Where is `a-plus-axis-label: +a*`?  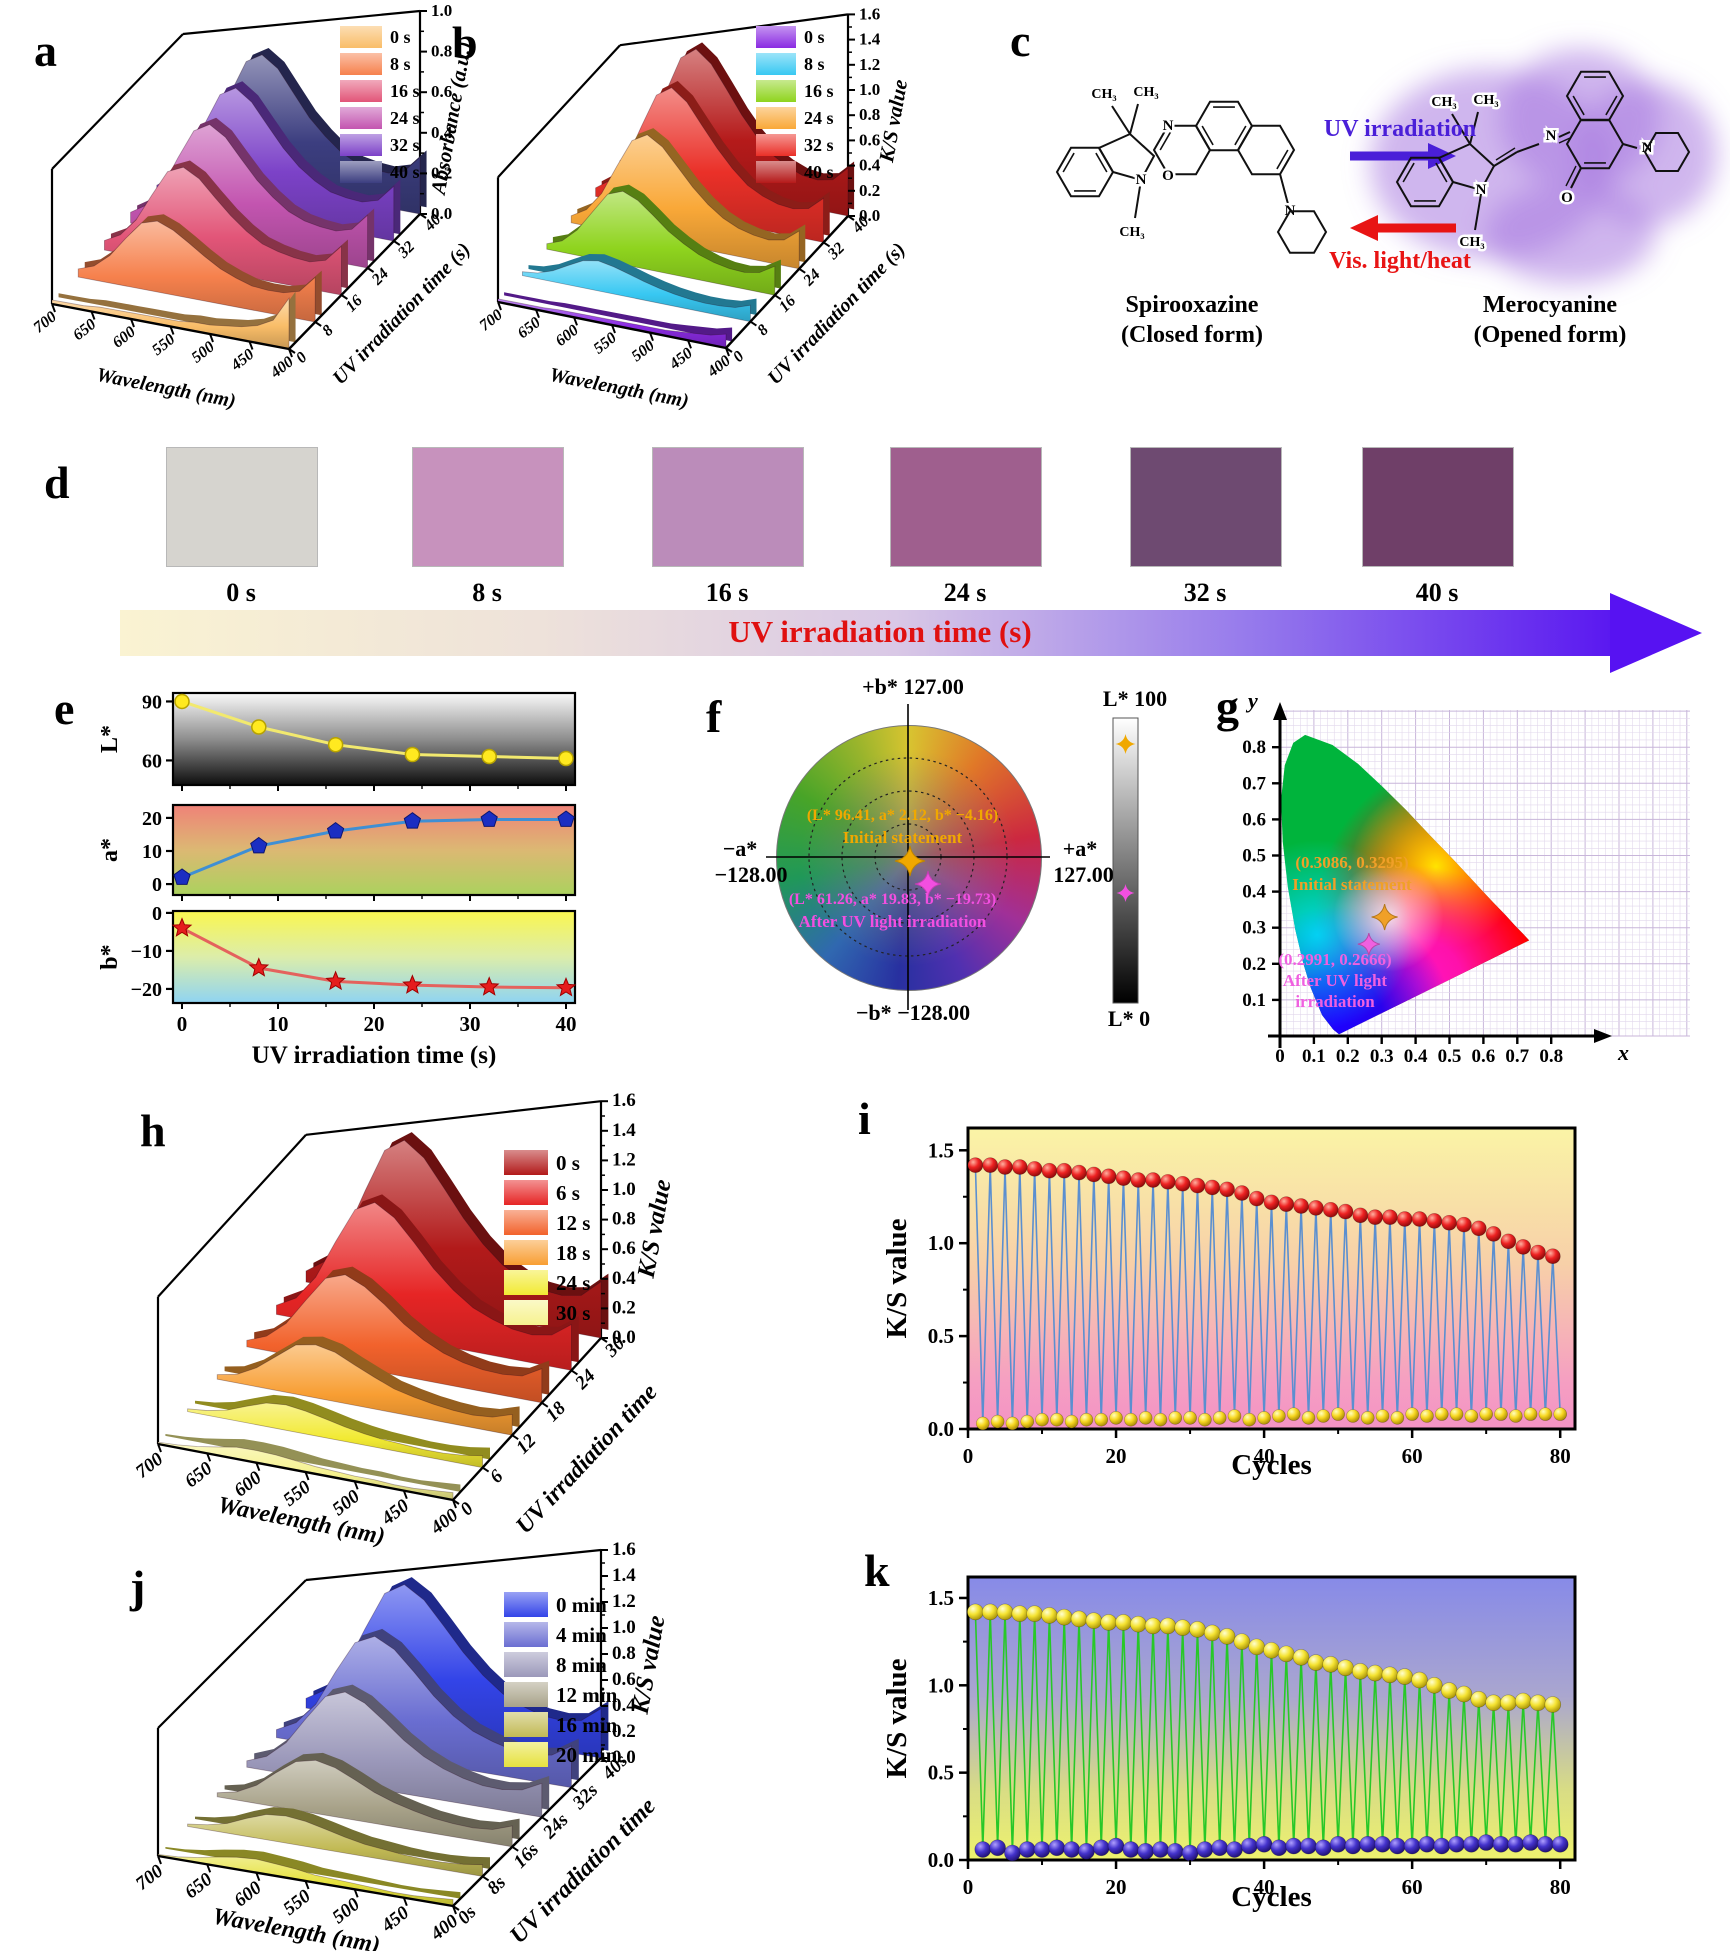
a-plus-axis-label: +a* is located at coordinates (1080, 848).